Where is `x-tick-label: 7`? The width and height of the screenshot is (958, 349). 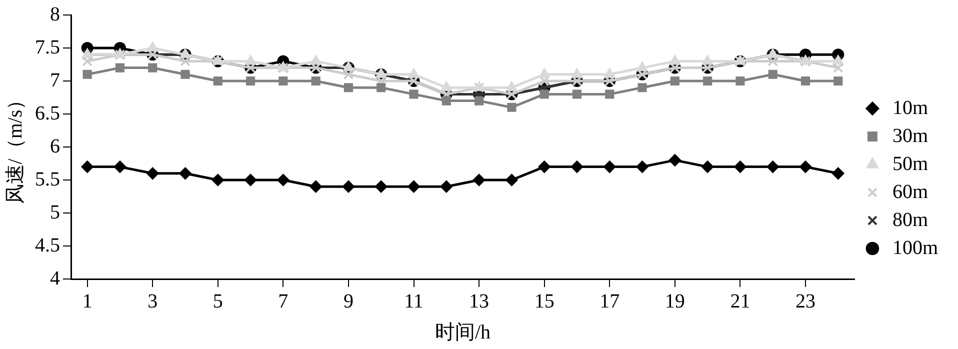 x-tick-label: 7 is located at coordinates (283, 301).